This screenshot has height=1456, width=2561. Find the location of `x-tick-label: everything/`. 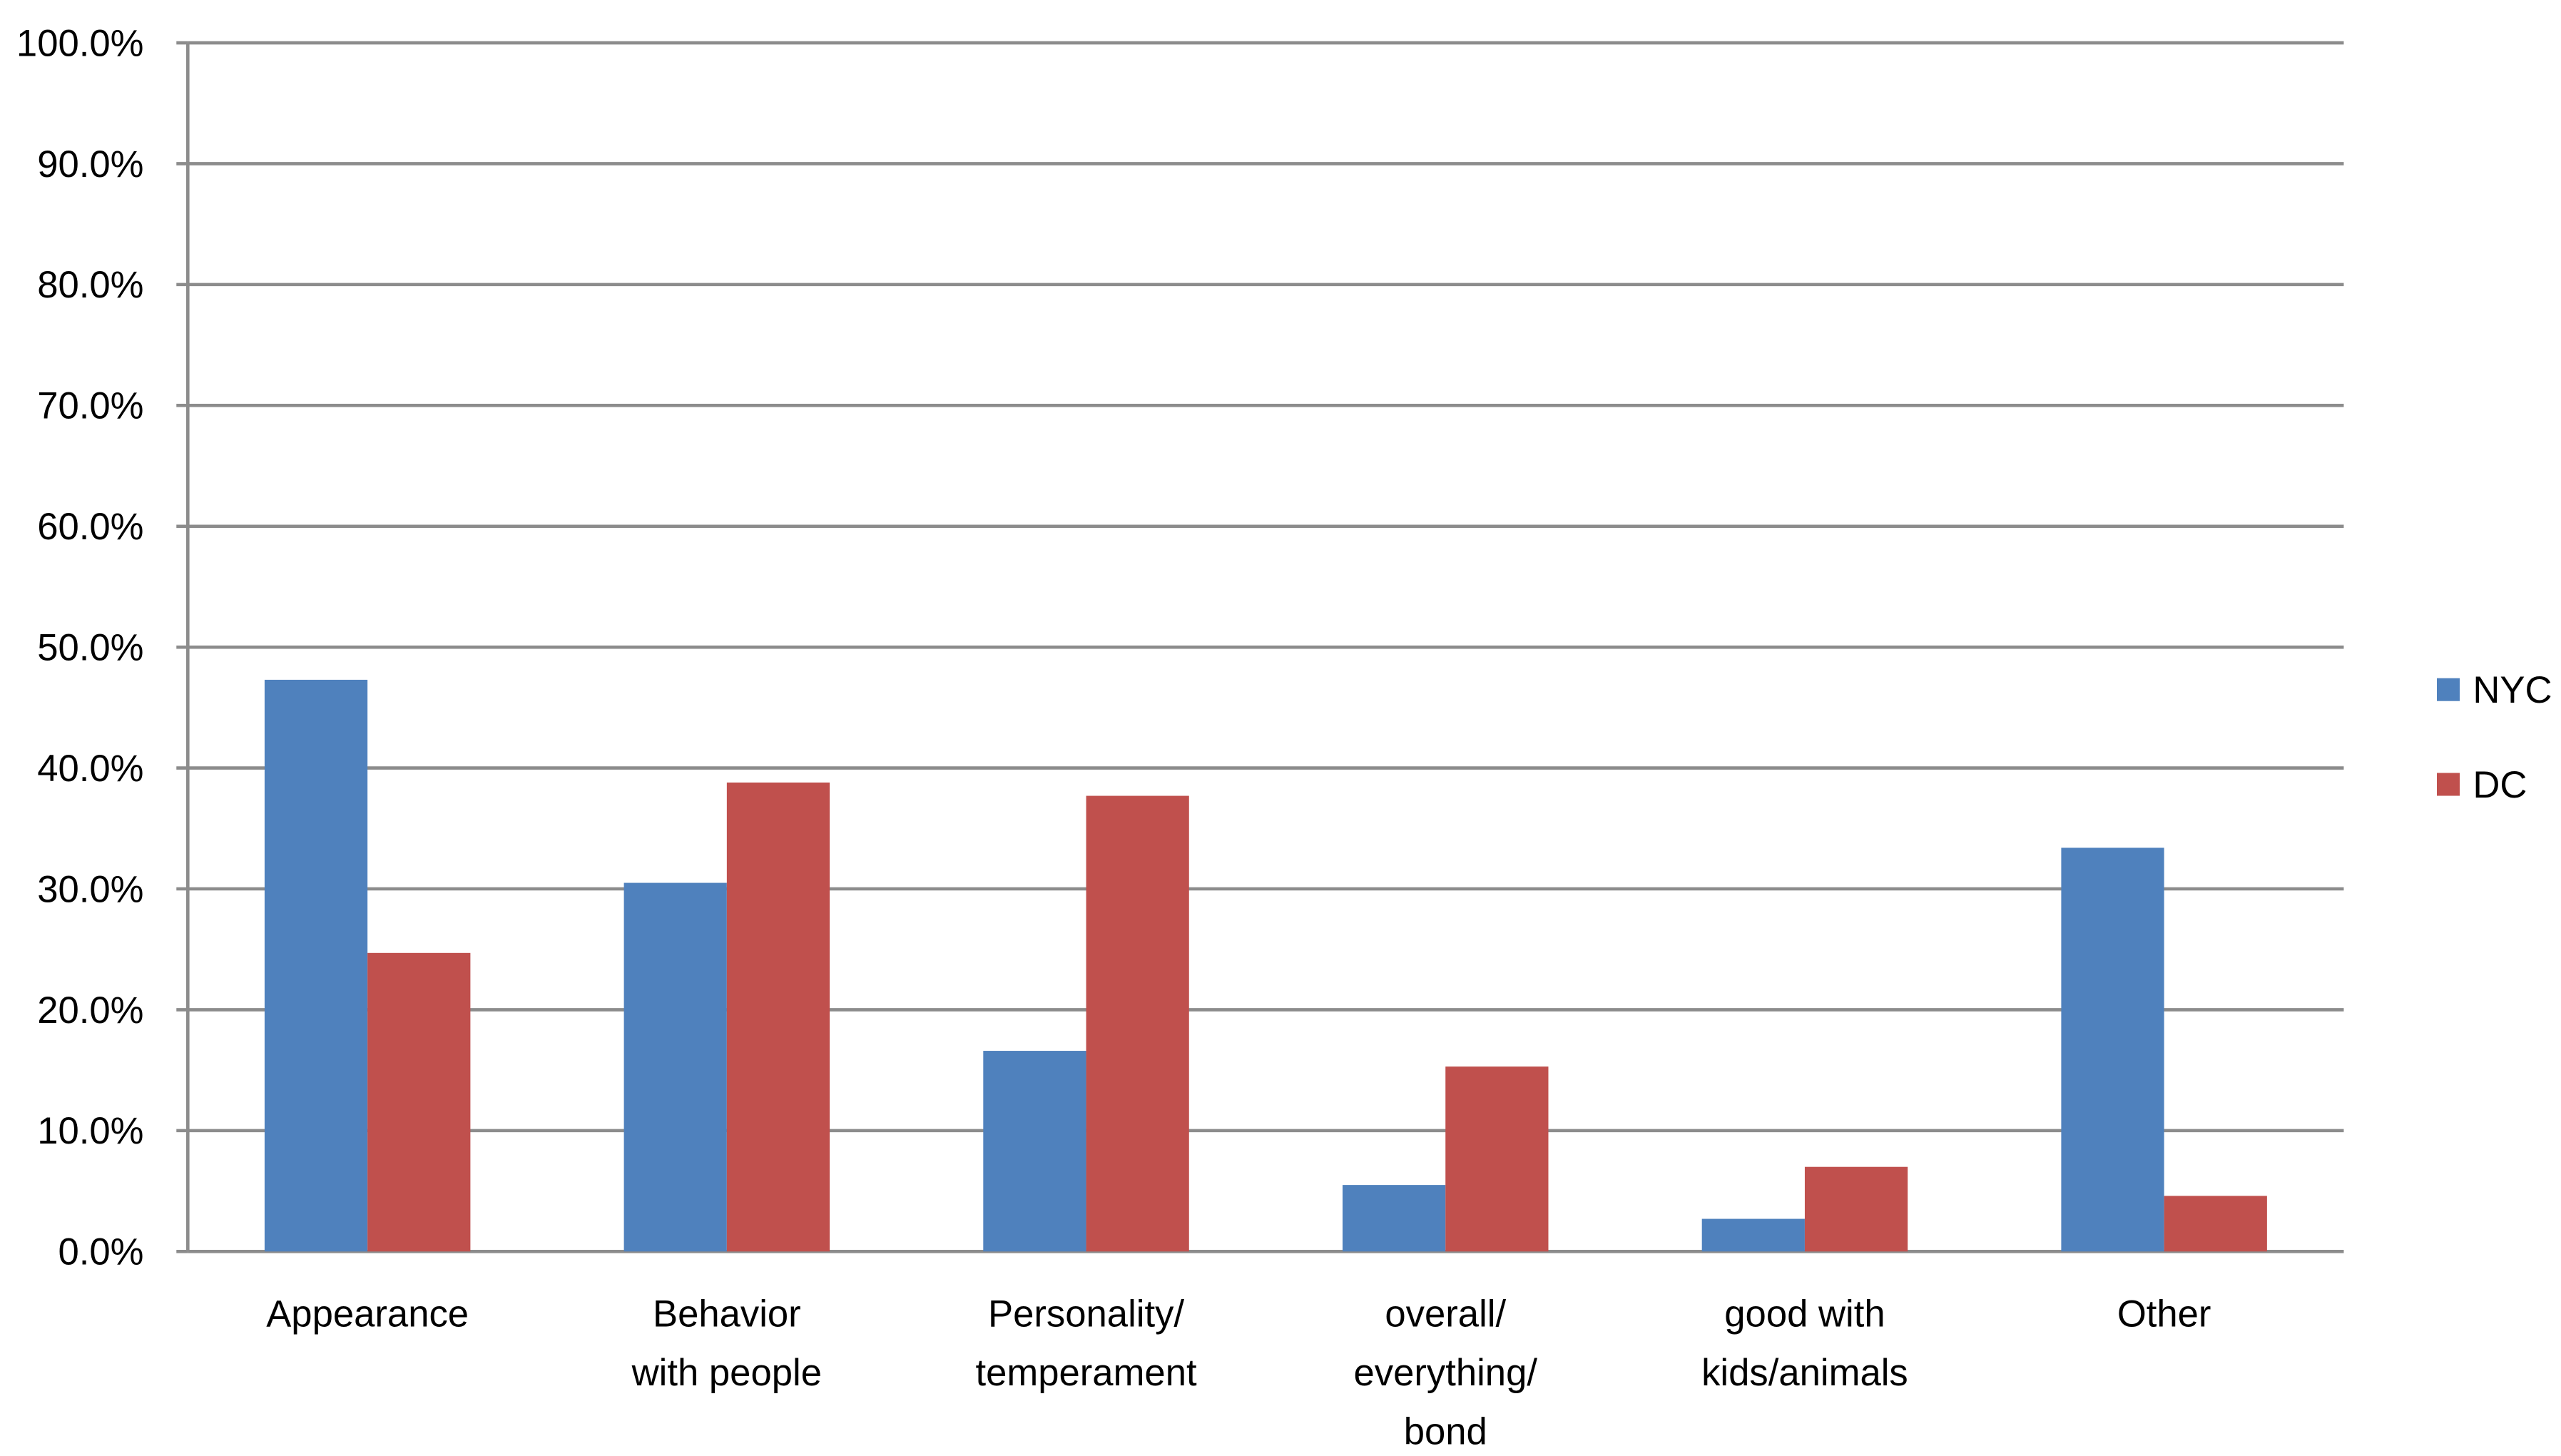

x-tick-label: everything/ is located at coordinates (1445, 1373).